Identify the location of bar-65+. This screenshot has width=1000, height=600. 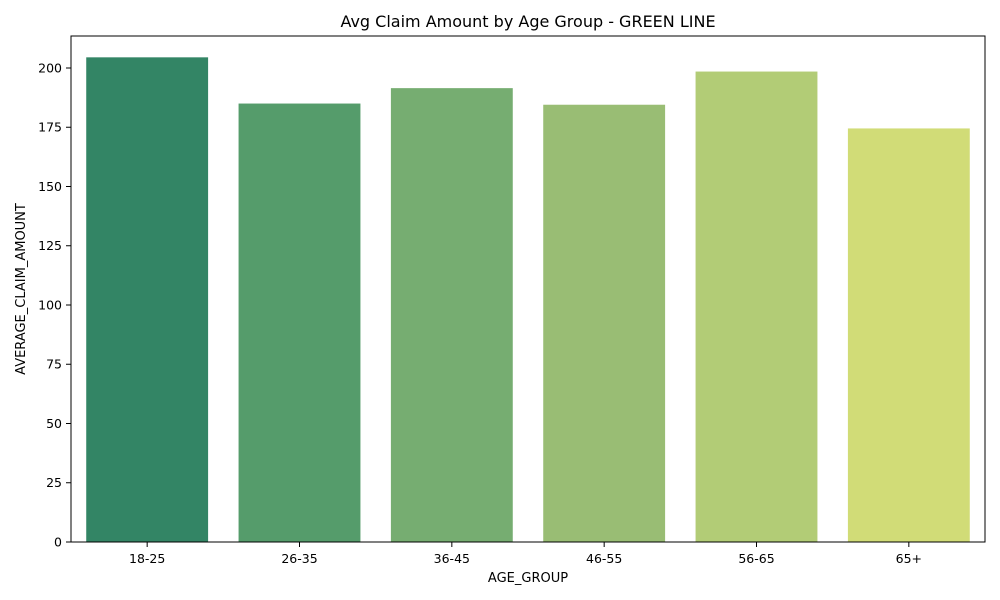
(908, 335).